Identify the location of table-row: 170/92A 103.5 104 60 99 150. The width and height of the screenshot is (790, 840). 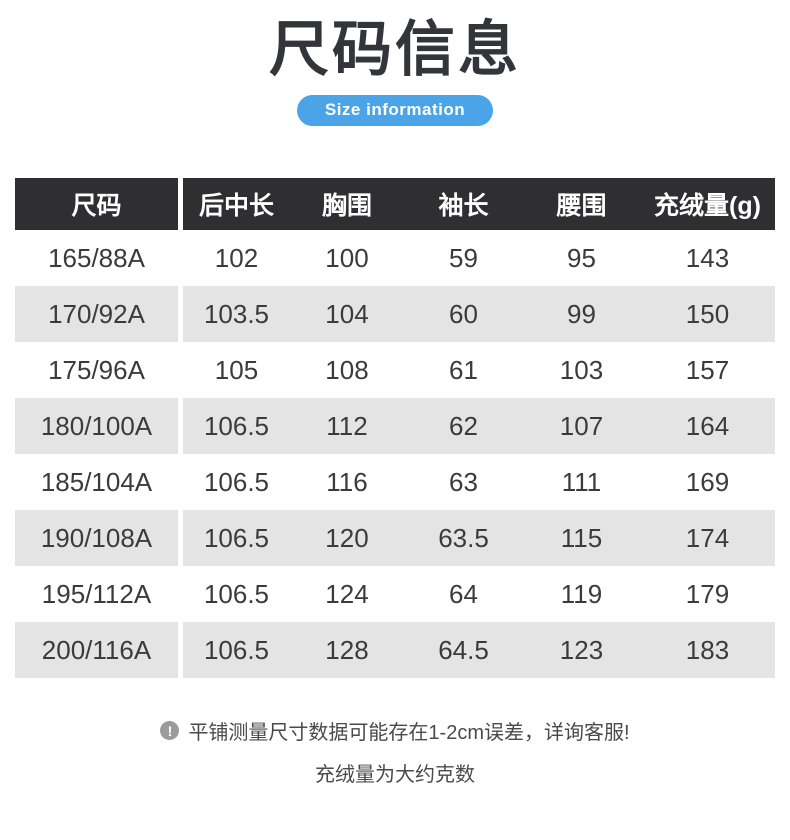
(395, 314).